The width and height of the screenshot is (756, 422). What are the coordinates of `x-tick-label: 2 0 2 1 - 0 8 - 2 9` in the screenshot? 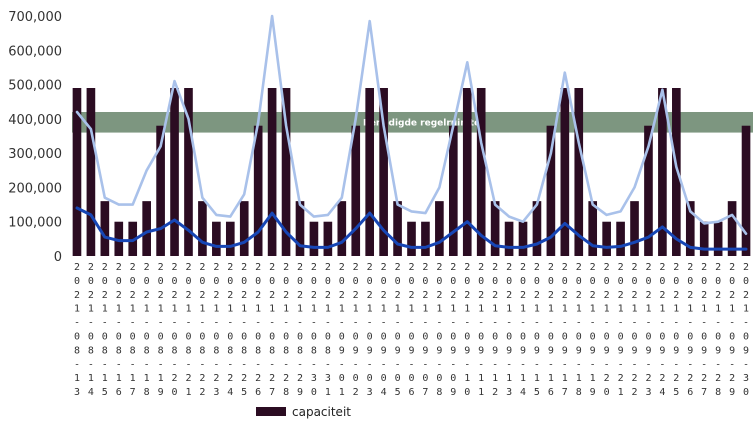 It's located at (300, 330).